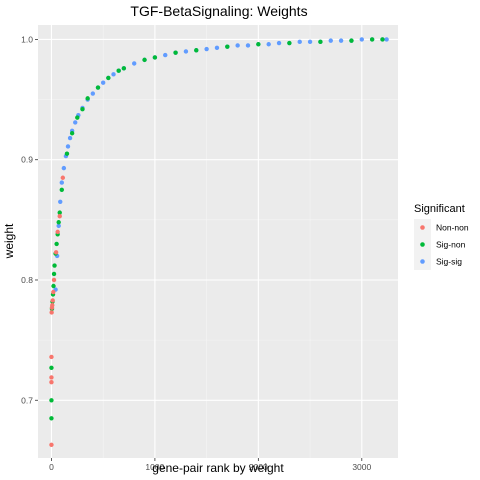 Image resolution: width=480 pixels, height=480 pixels. I want to click on legend-label: Sig-sig, so click(449, 262).